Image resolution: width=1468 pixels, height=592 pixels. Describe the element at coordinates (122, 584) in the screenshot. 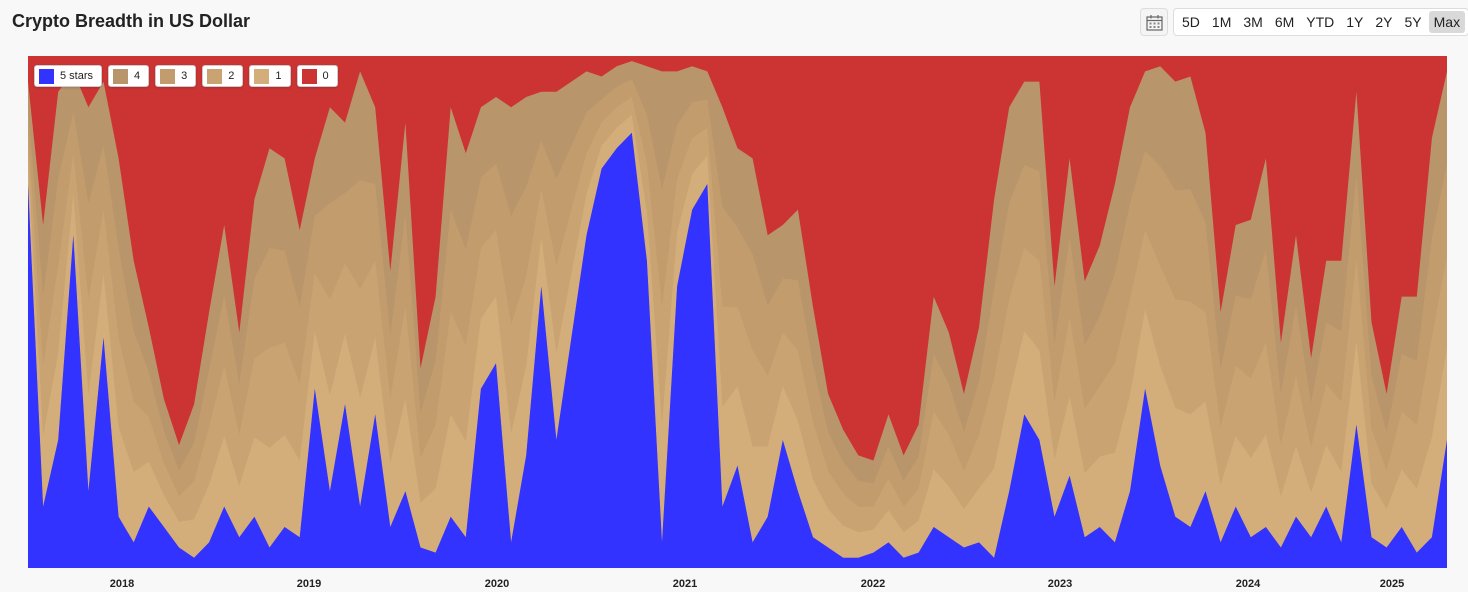

I see `x-tick-label: 2018` at that location.